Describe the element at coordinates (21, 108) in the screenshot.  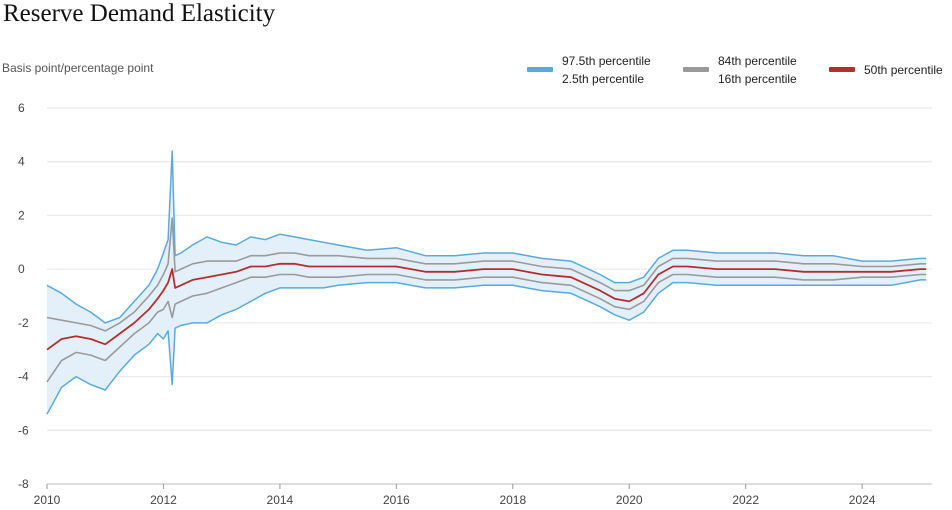
I see `y-tick-label-0: 6` at that location.